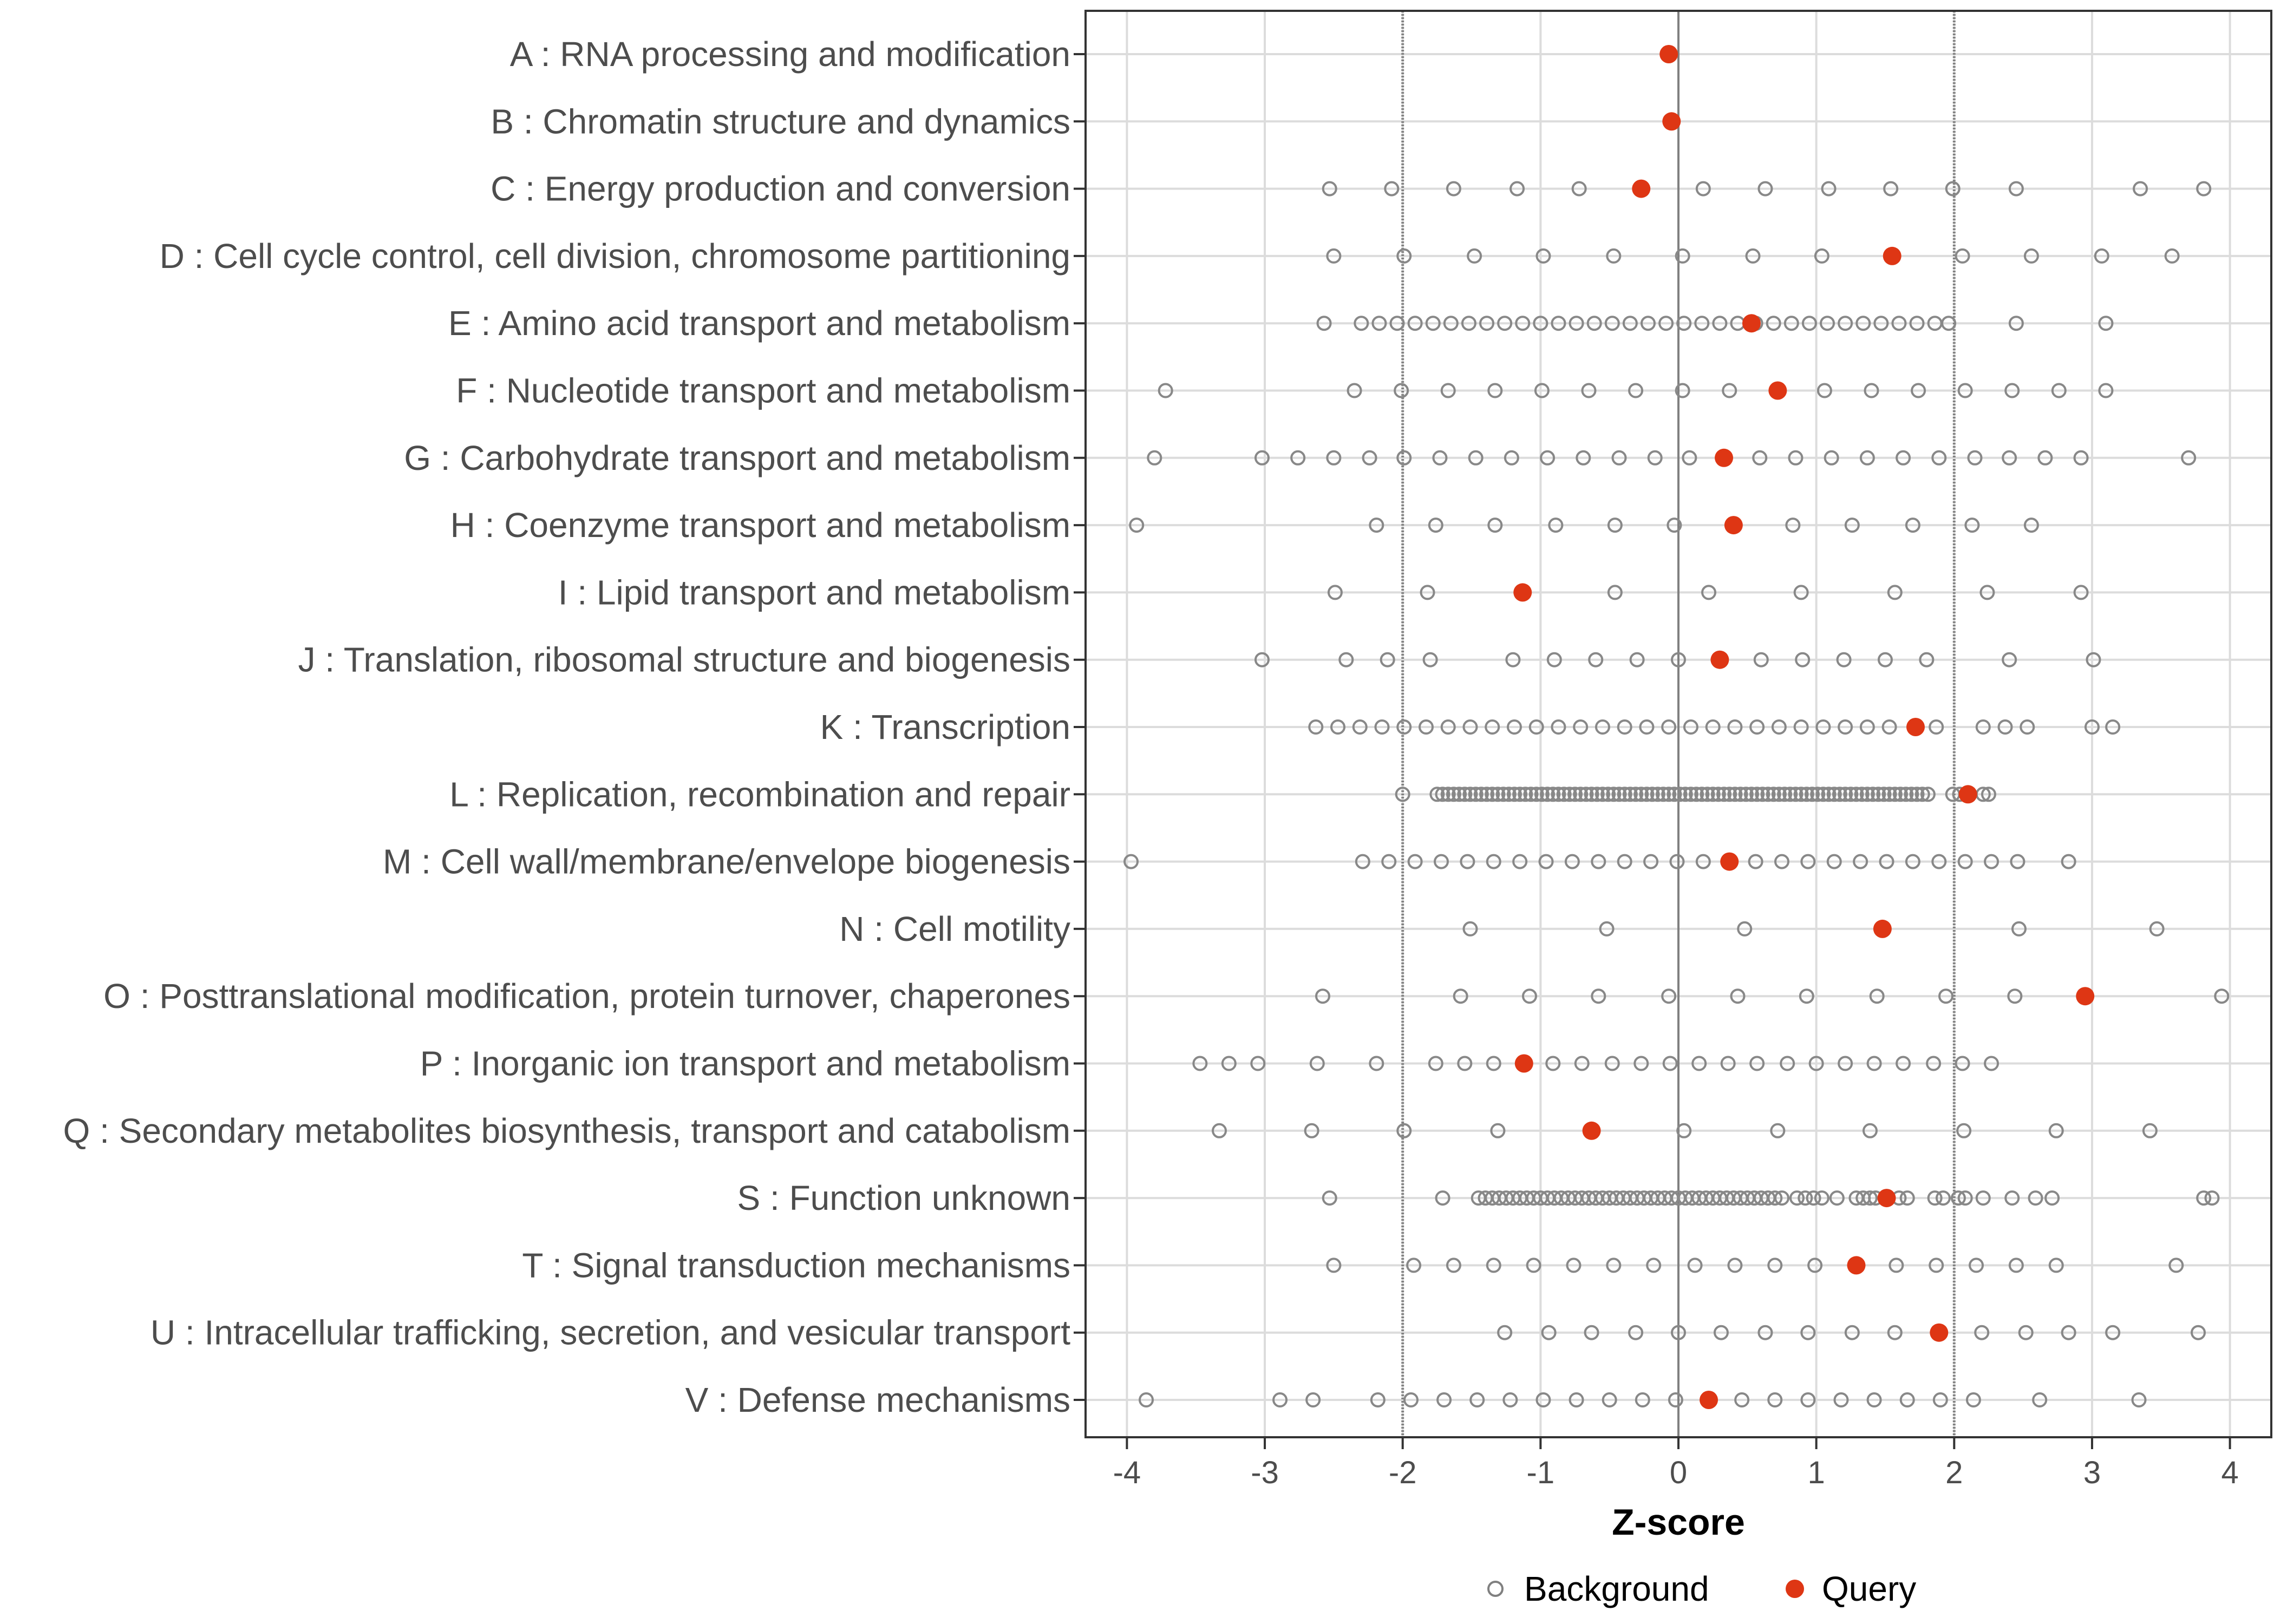 Image resolution: width=2274 pixels, height=1624 pixels. Describe the element at coordinates (1265, 1472) in the screenshot. I see `x-tick-label: -3` at that location.